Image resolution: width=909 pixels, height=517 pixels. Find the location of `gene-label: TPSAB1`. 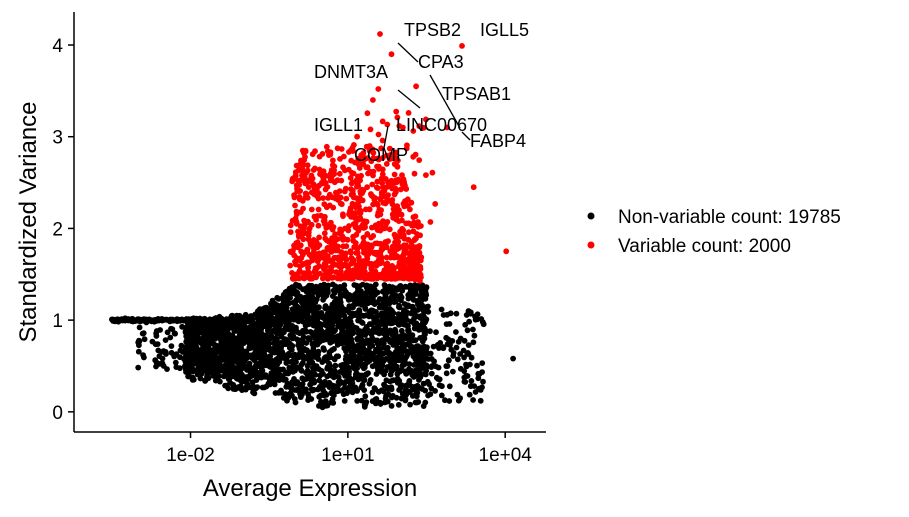

gene-label: TPSAB1 is located at coordinates (476, 94).